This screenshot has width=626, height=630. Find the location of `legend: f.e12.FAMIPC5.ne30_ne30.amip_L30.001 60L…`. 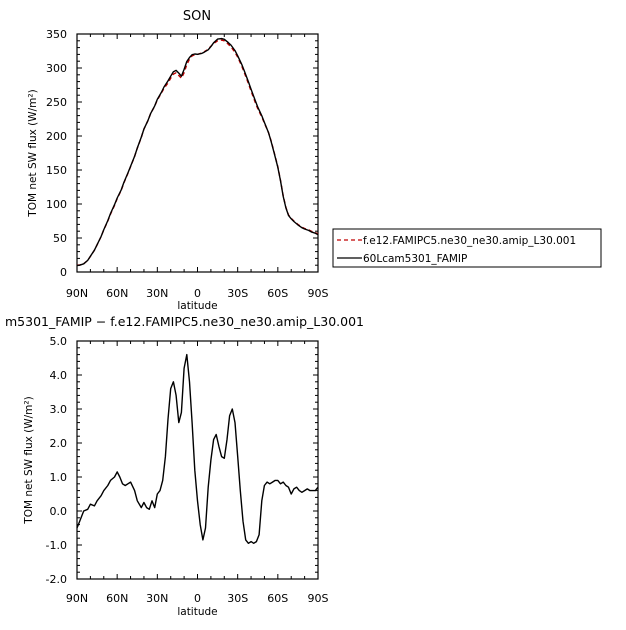

legend: f.e12.FAMIPC5.ne30_ne30.amip_L30.001 60L… is located at coordinates (467, 248).